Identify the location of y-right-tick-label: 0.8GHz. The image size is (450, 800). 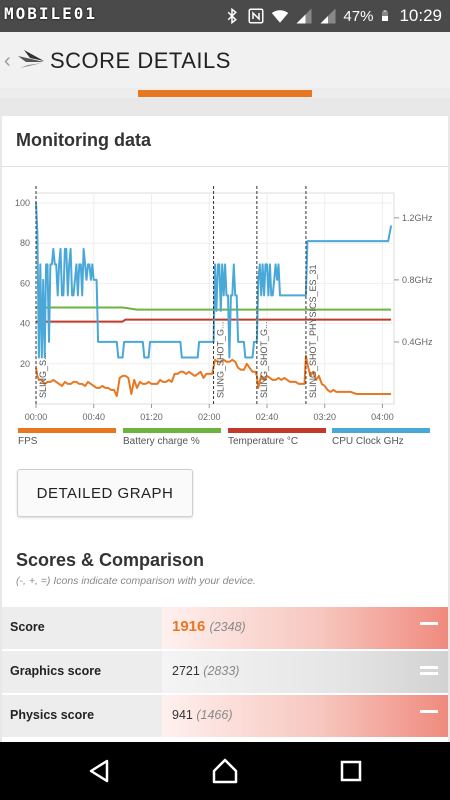
(417, 280).